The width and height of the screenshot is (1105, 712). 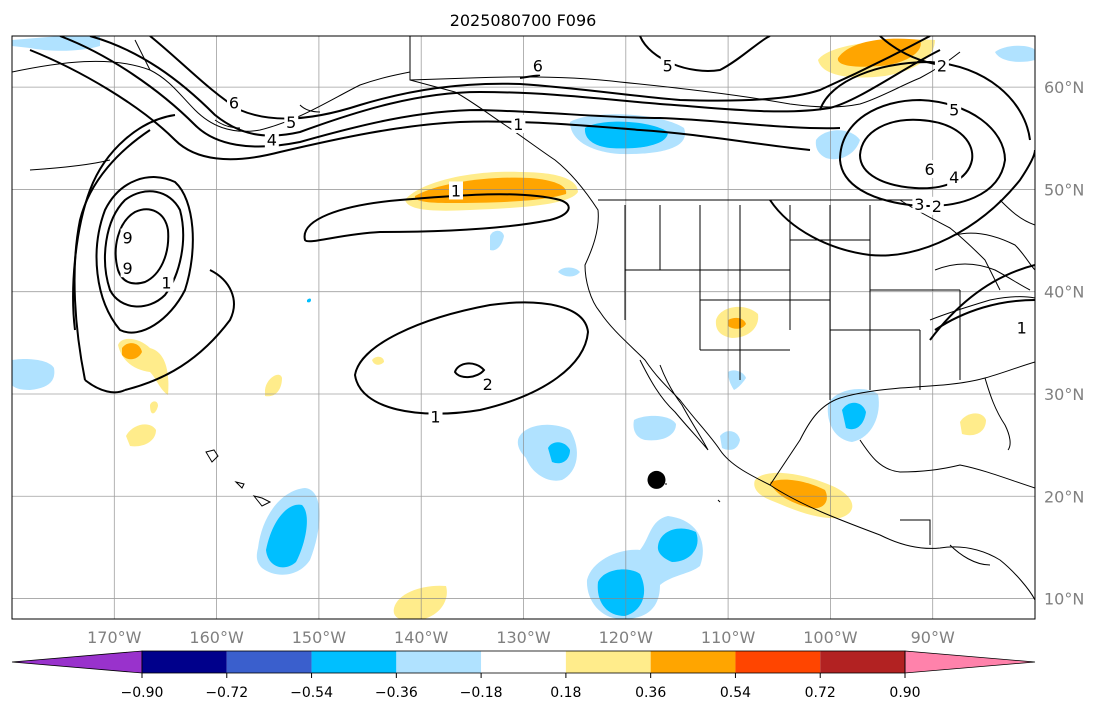 I want to click on lon-tick-label: 90°W, so click(x=933, y=637).